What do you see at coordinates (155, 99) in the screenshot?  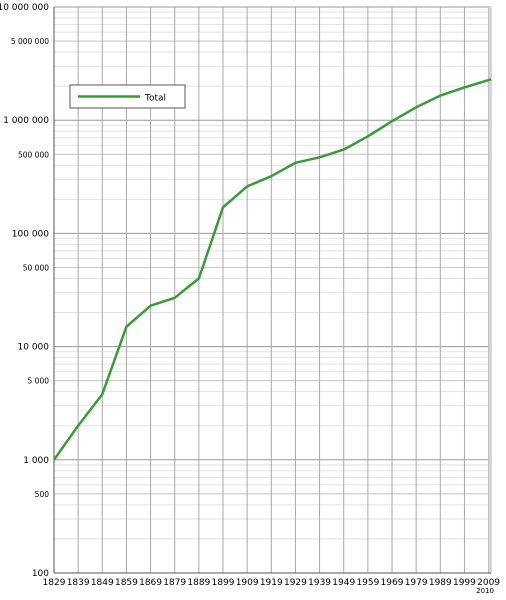 I see `legend-label-total: Total` at bounding box center [155, 99].